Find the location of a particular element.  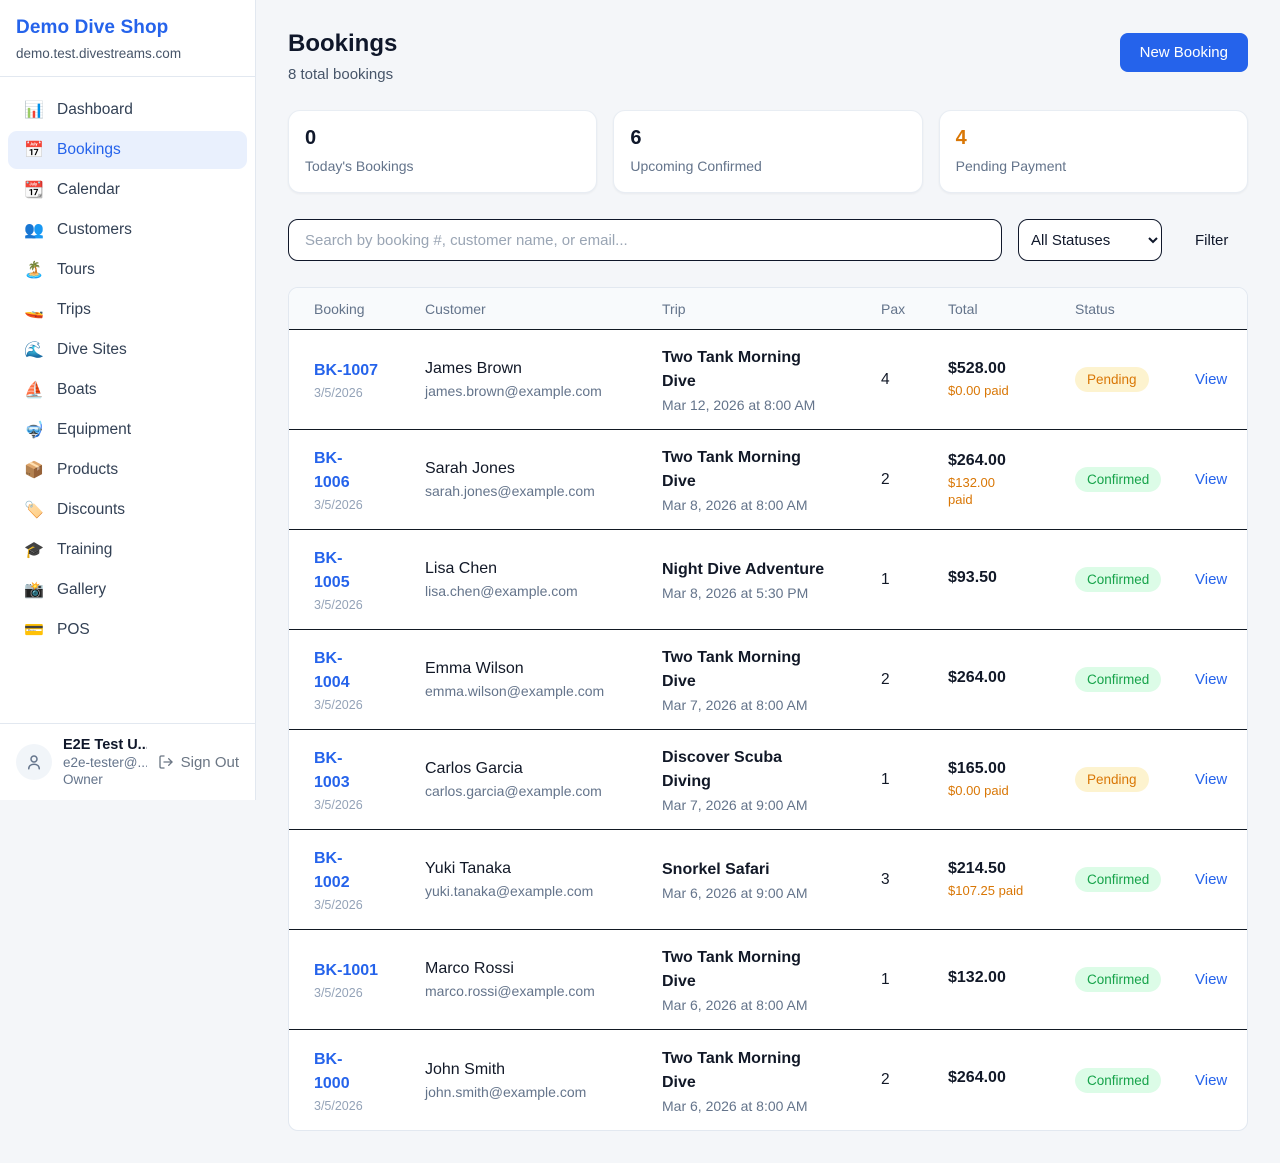

new-booking-button: New Booking is located at coordinates (1183, 52).